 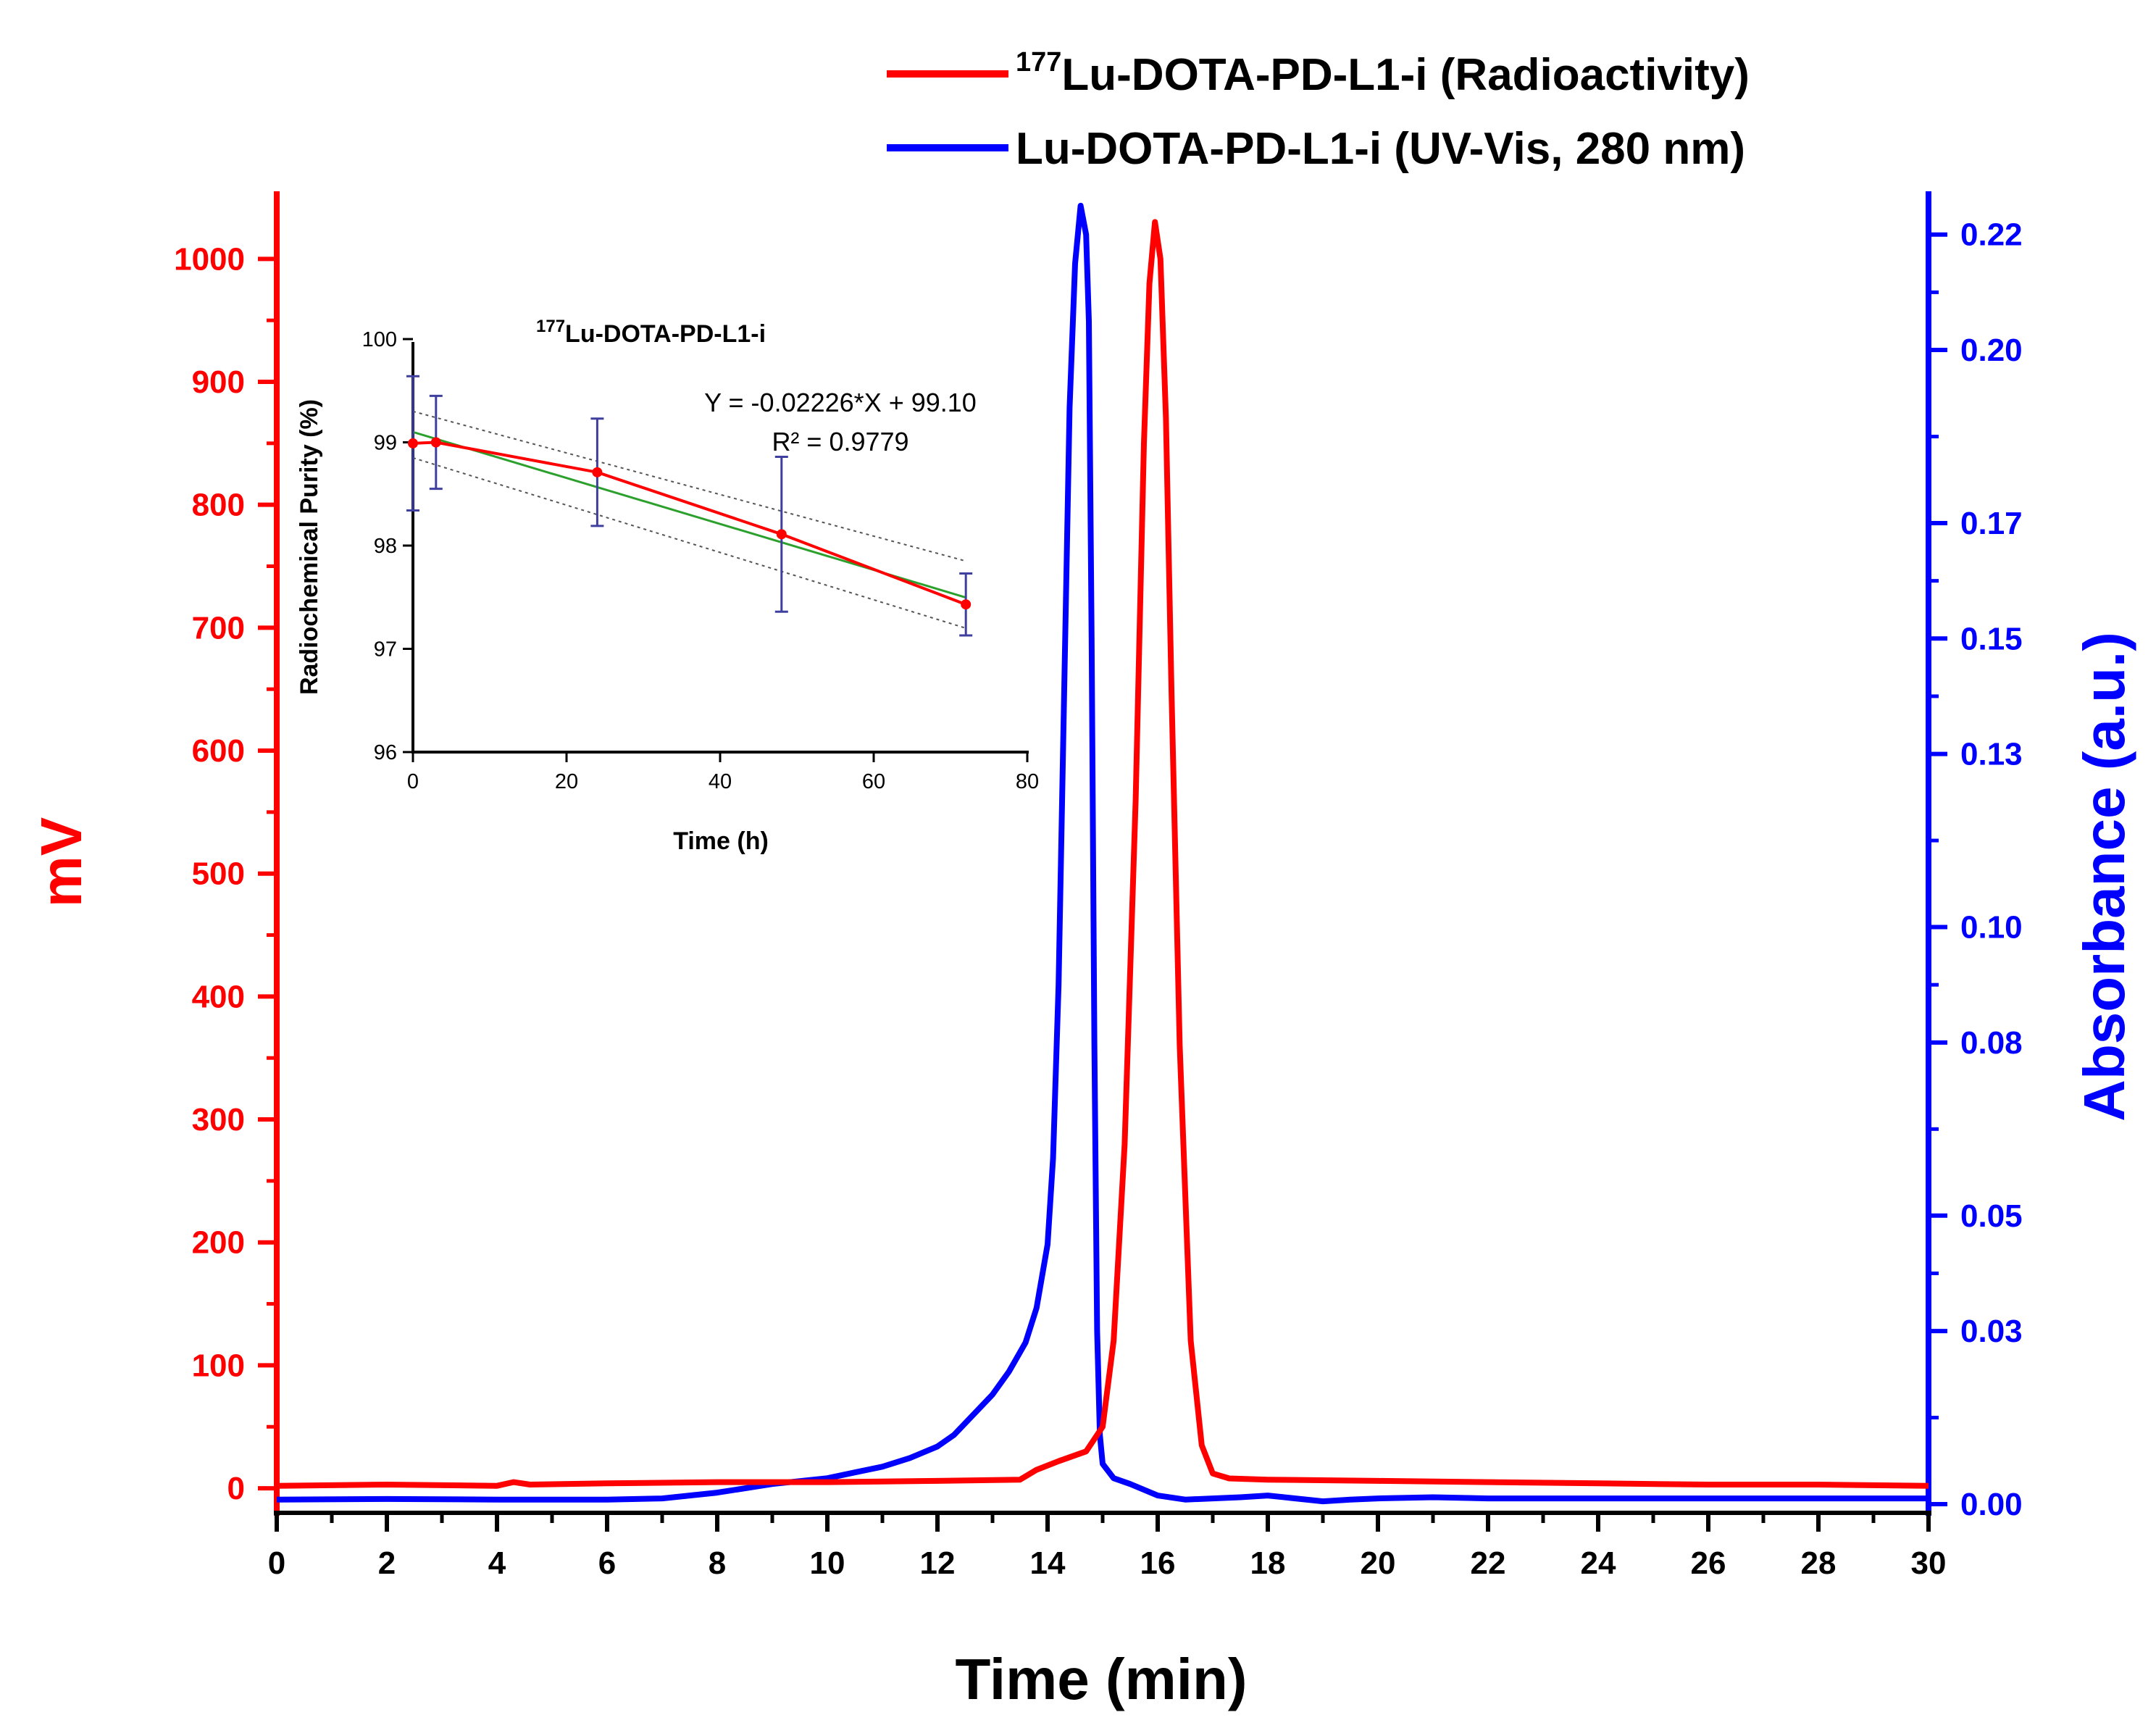 What do you see at coordinates (1991, 1216) in the screenshot?
I see `right-tick-label: 0.05` at bounding box center [1991, 1216].